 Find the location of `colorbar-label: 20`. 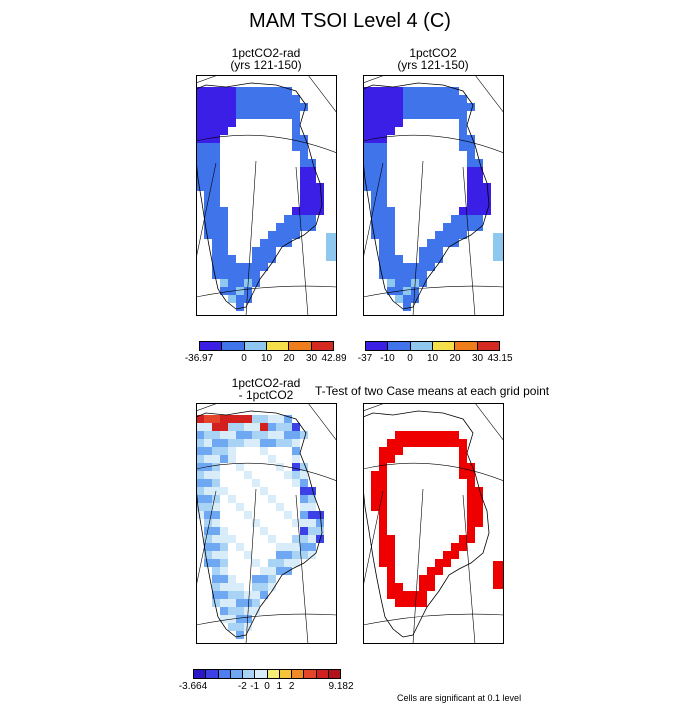

colorbar-label: 20 is located at coordinates (455, 358).